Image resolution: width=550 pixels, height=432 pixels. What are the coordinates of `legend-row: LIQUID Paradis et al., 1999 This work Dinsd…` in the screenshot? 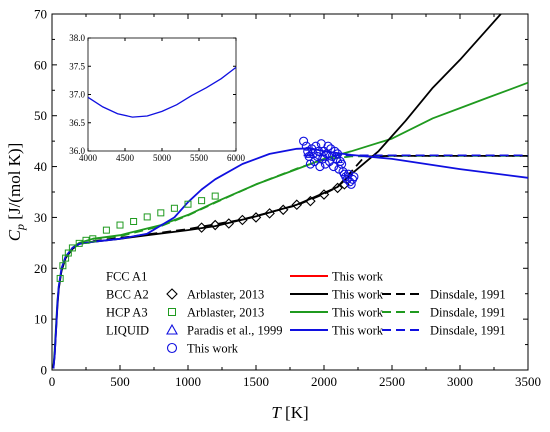 It's located at (306, 331).